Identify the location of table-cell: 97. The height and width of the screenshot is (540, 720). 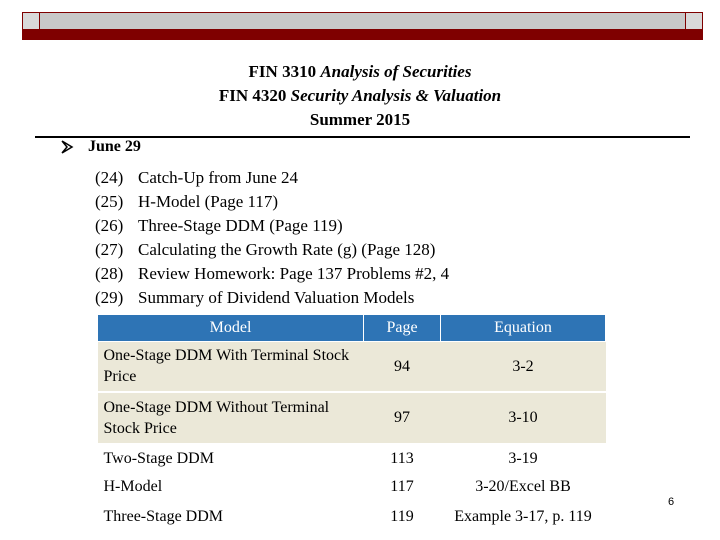
(402, 418).